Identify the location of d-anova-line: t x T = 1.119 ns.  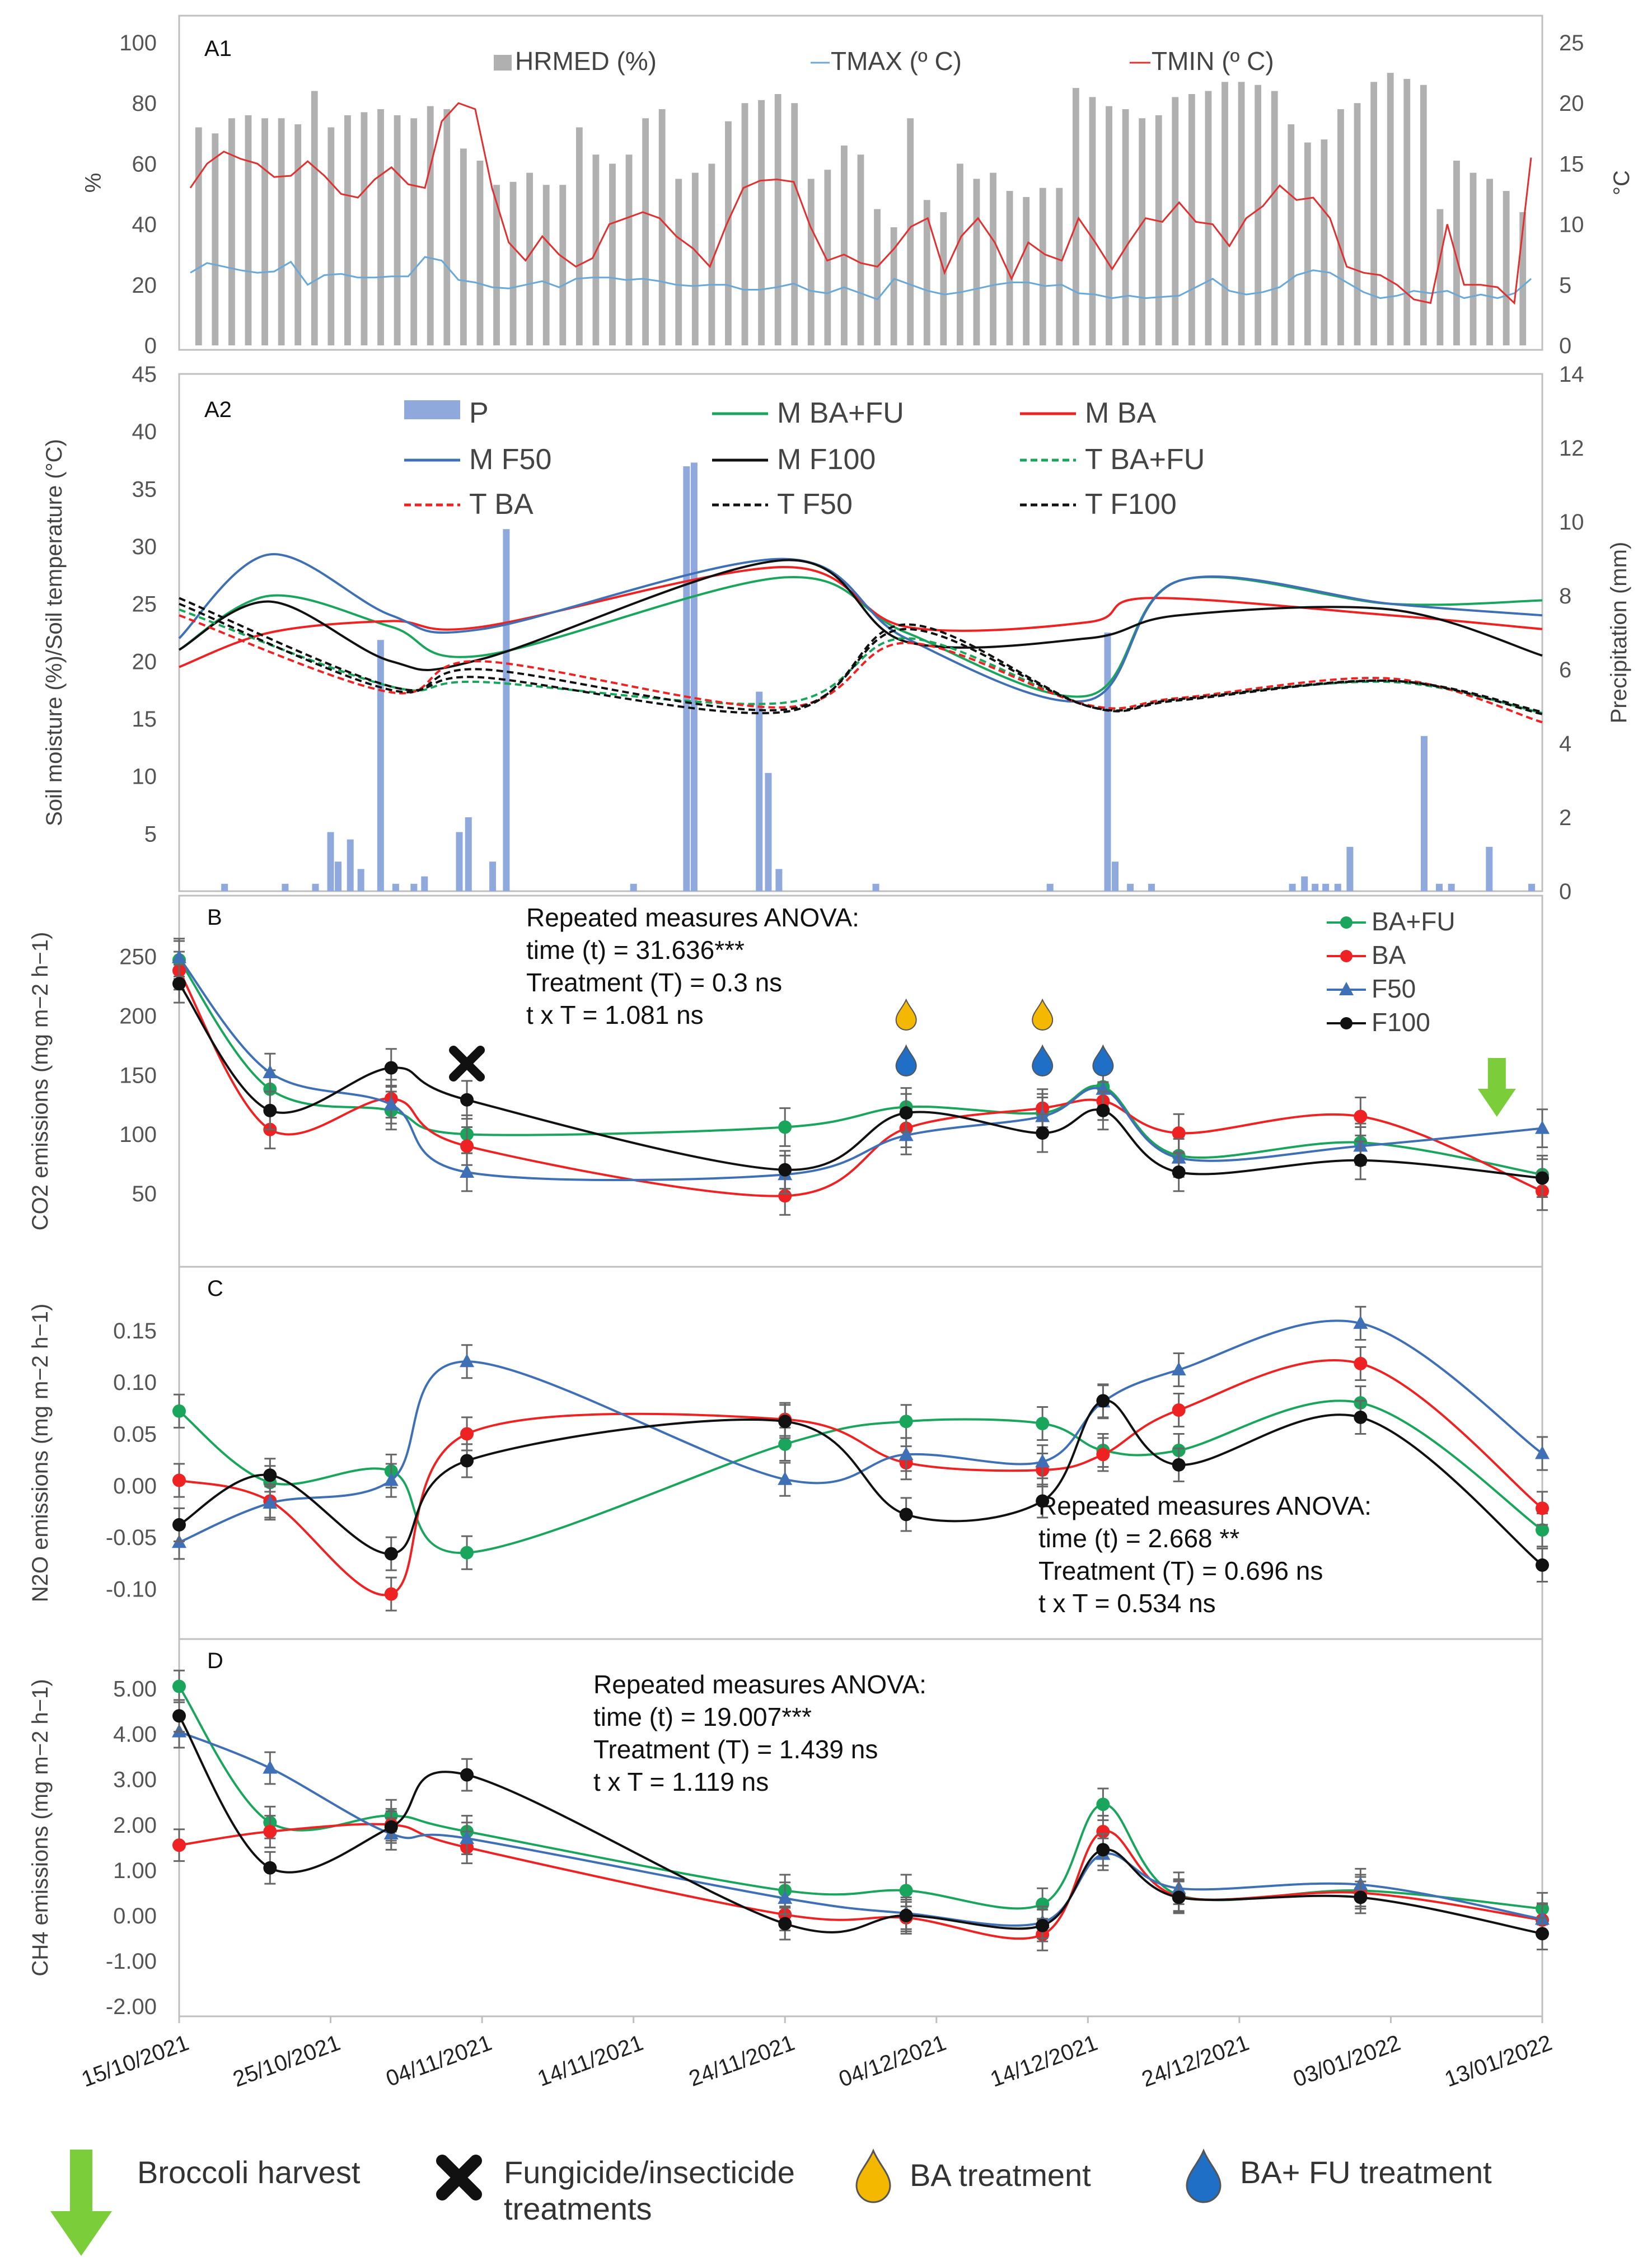
(681, 1782).